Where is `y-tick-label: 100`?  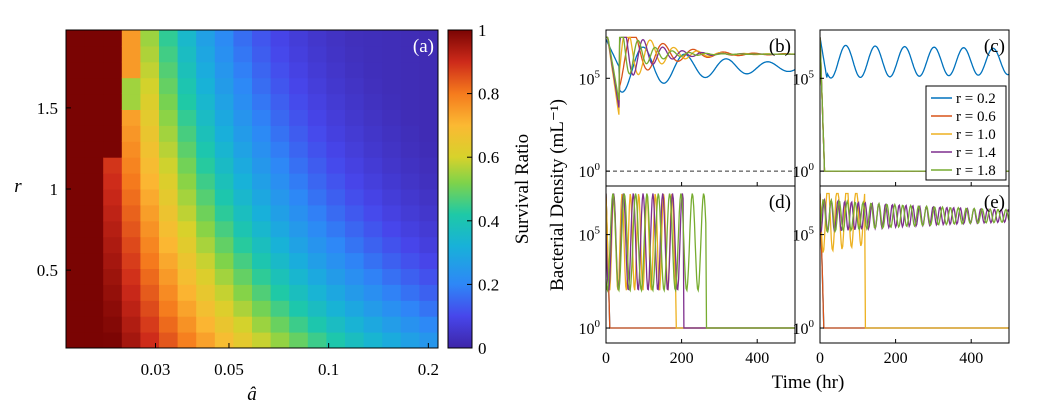
y-tick-label: 100 is located at coordinates (804, 328).